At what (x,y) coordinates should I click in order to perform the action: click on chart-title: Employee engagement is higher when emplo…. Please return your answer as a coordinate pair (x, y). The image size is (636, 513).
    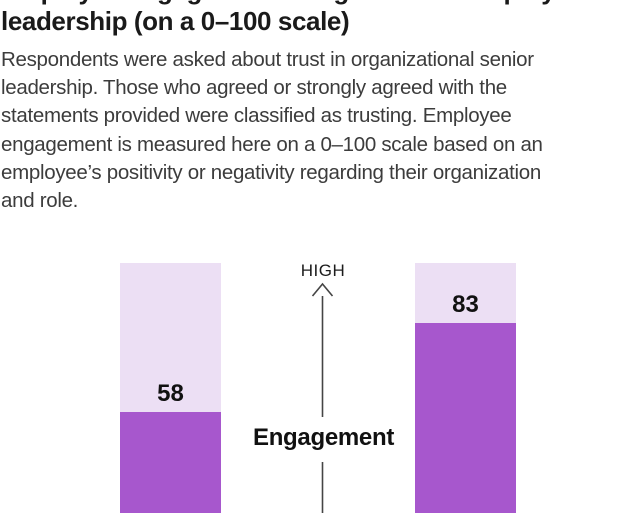
    Looking at the image, I should click on (318, 18).